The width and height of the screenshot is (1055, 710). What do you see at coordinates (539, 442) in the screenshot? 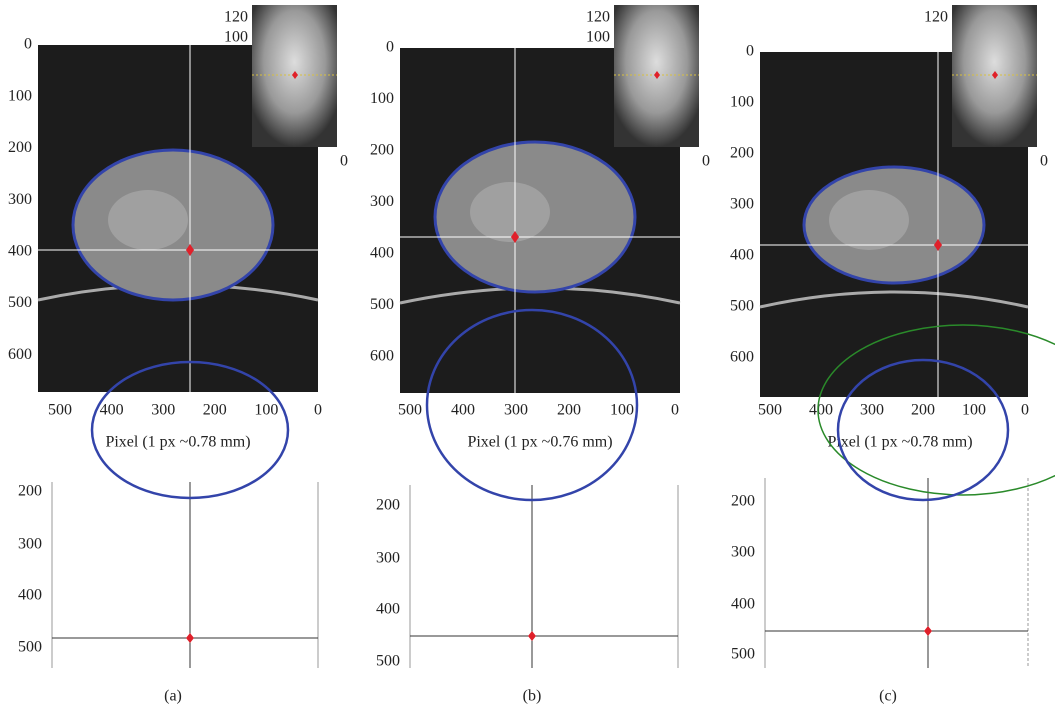
I see `x-axis-label: Pixel (1 px ~0.76 mm)` at bounding box center [539, 442].